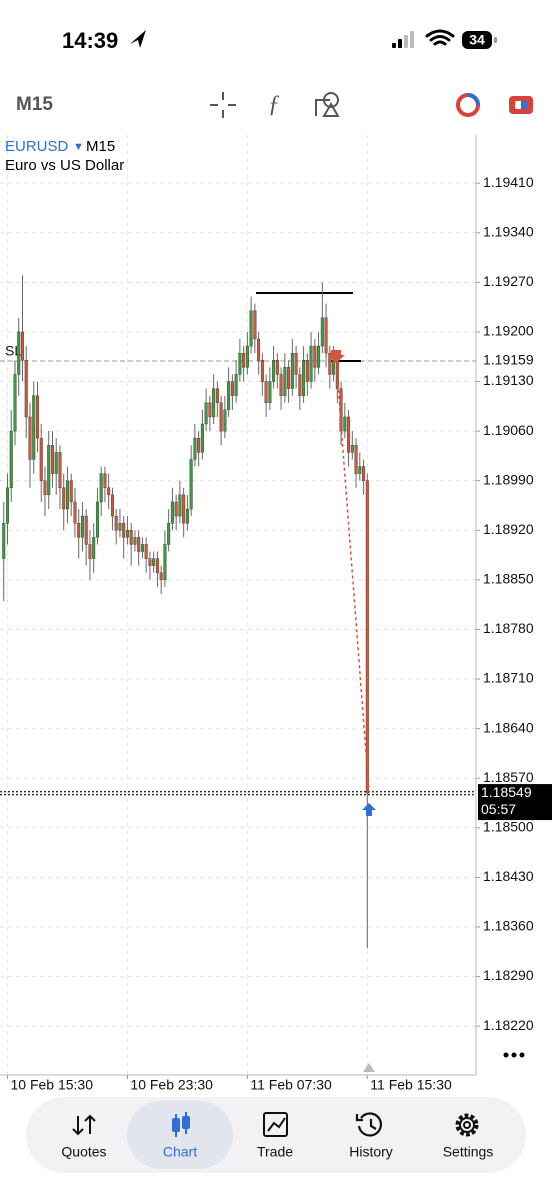 This screenshot has width=552, height=1200. I want to click on battery-icon, so click(477, 40).